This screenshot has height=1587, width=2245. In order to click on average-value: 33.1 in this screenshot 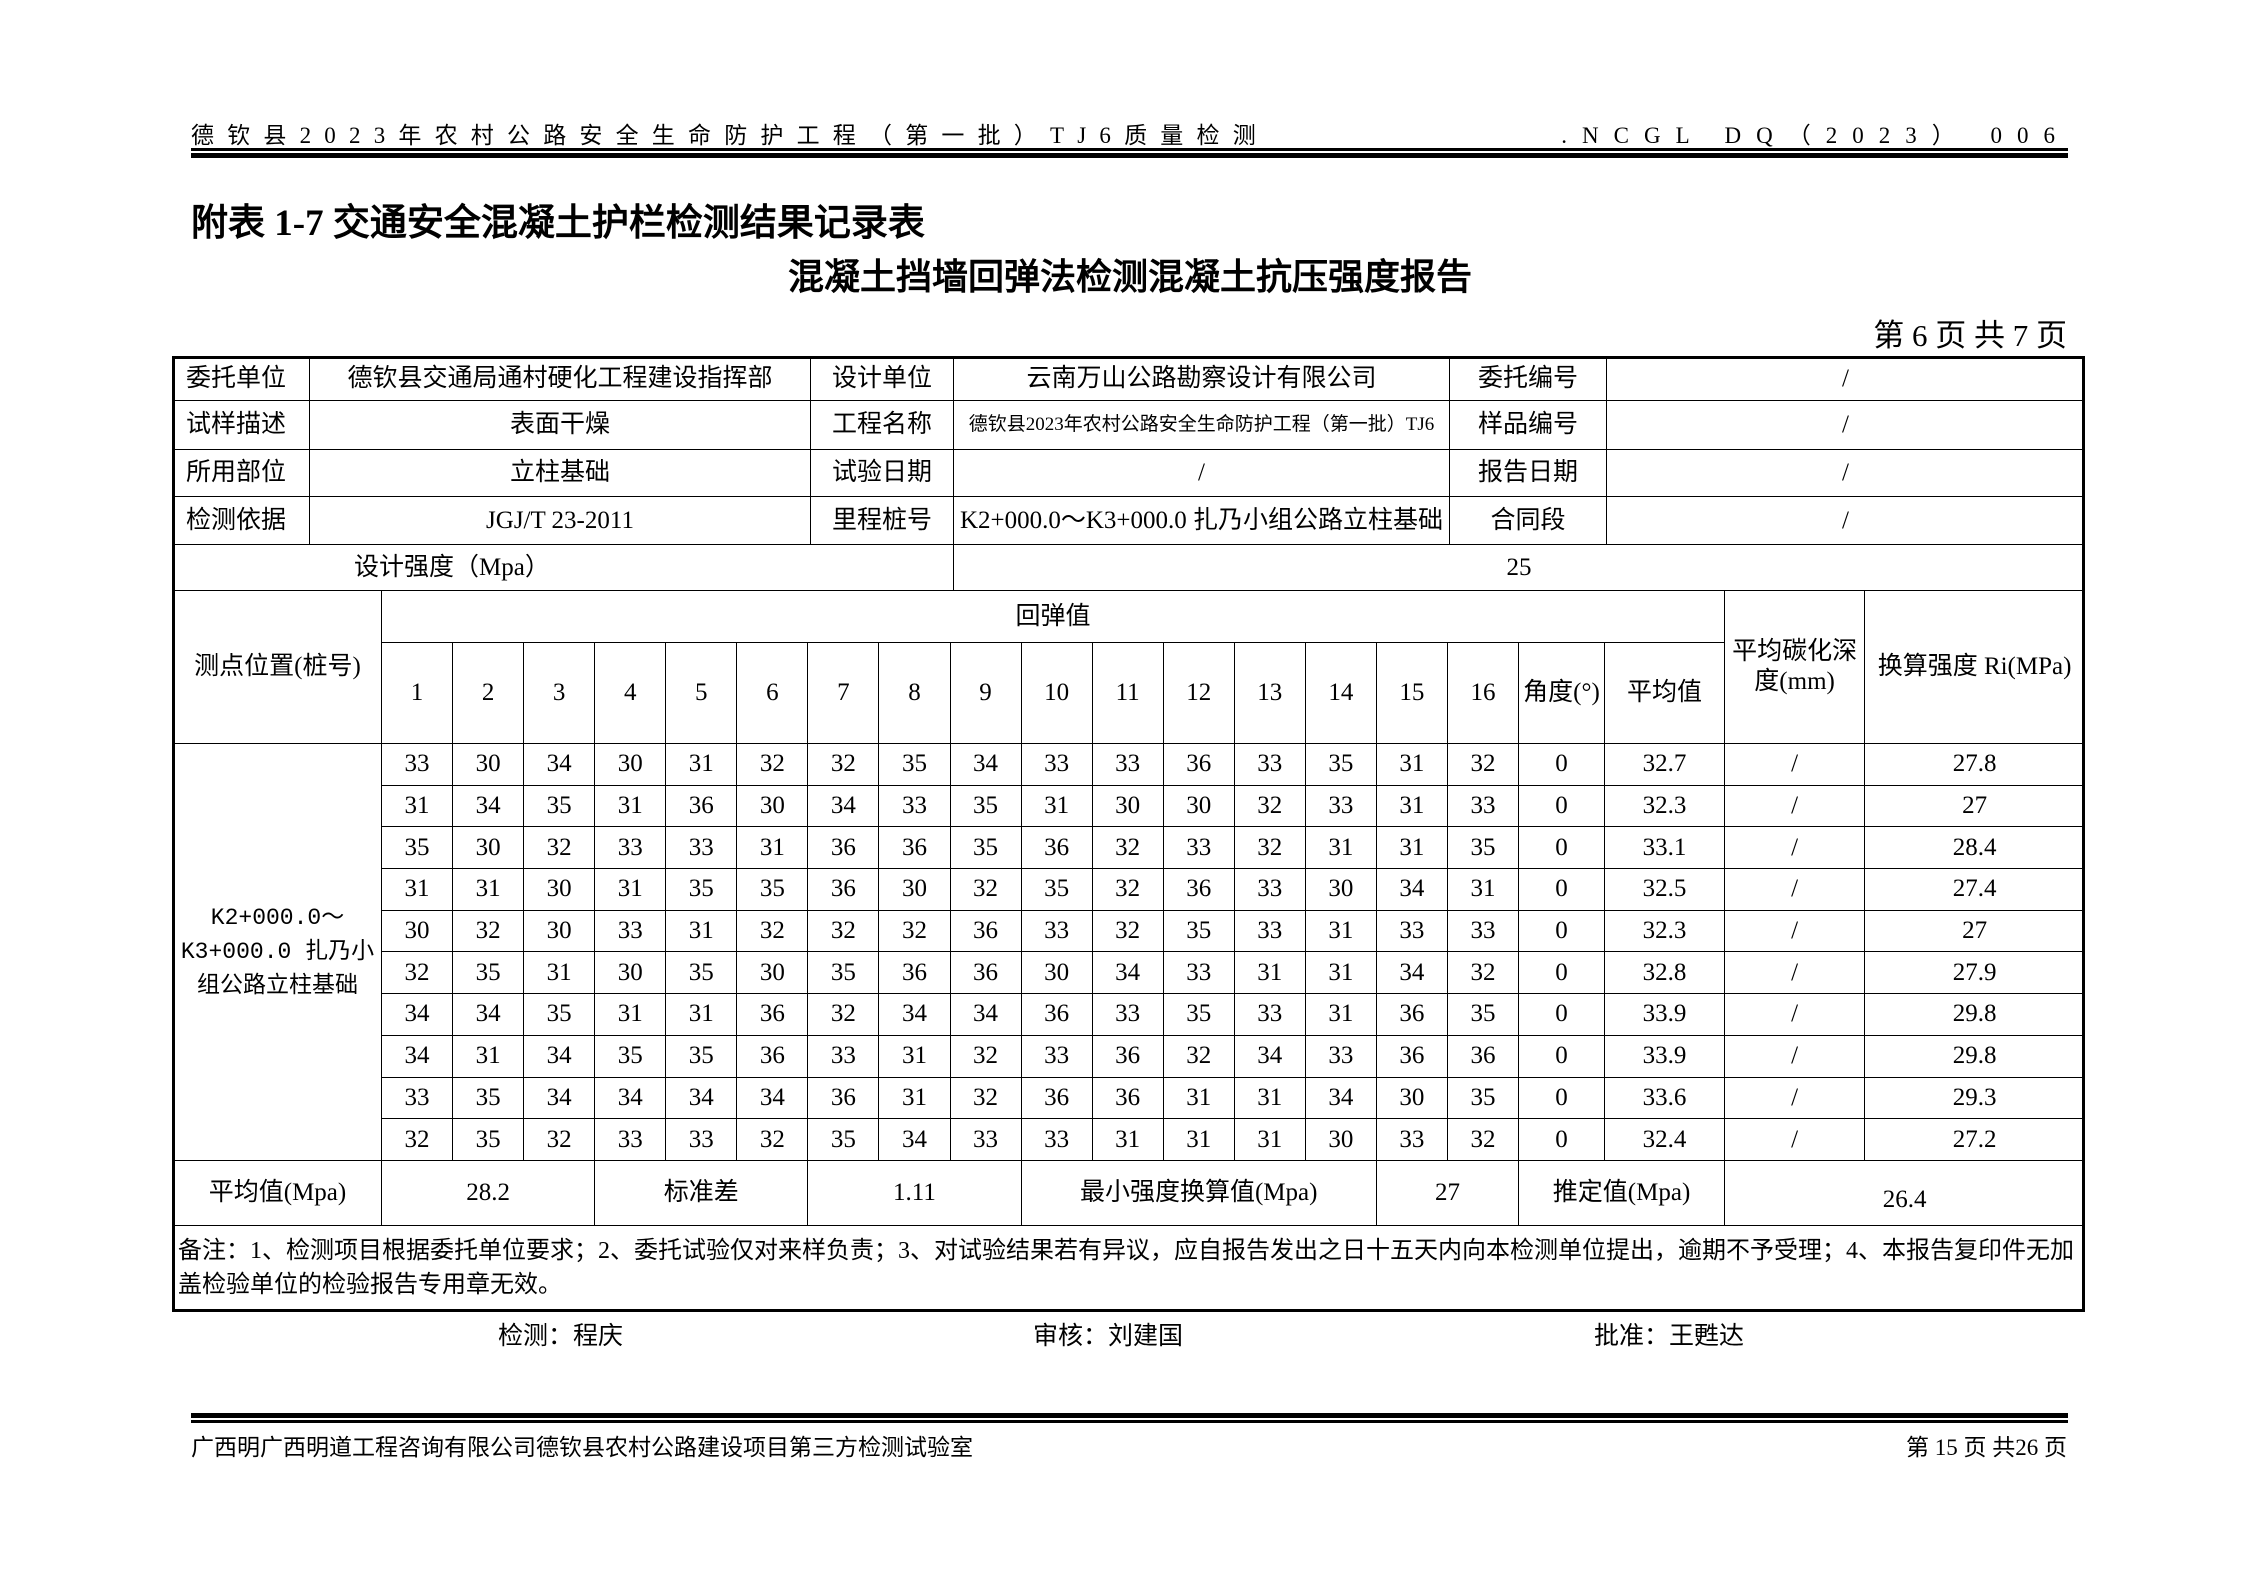, I will do `click(1664, 848)`.